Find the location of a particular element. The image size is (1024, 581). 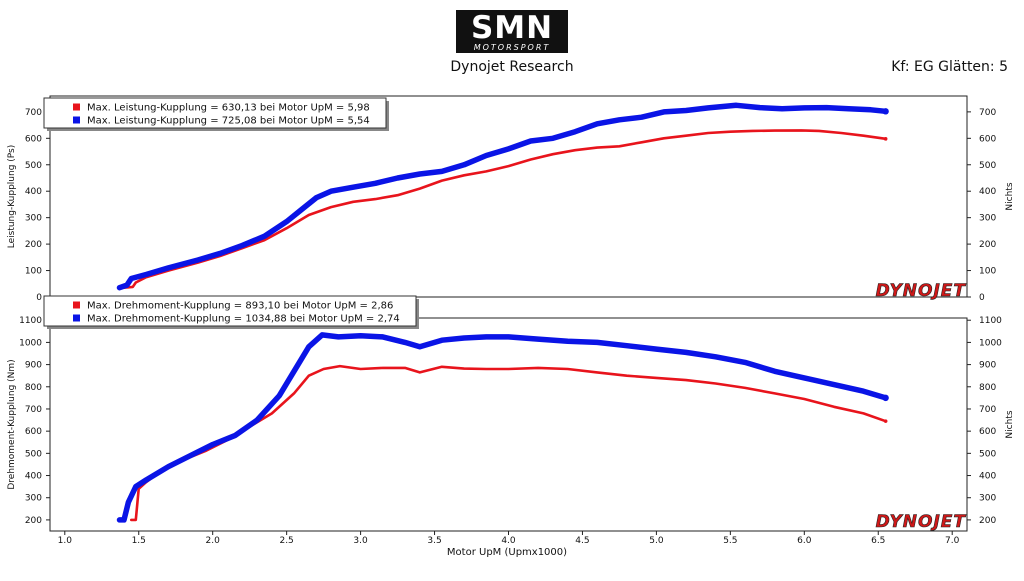

logo-text: SMN is located at coordinates (512, 28).